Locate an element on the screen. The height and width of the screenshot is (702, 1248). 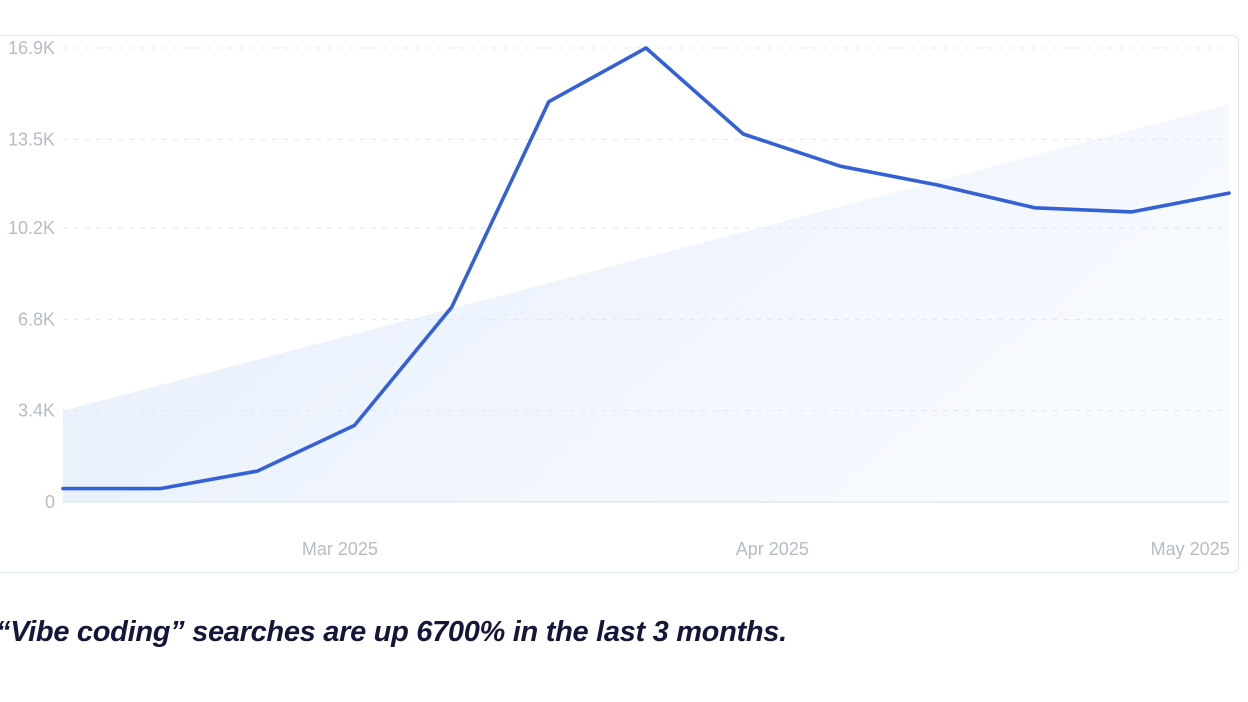
y-axis-ticks: 0 3.4K 6.8K 10.2K 13.5K 16.9K is located at coordinates (31, 275).